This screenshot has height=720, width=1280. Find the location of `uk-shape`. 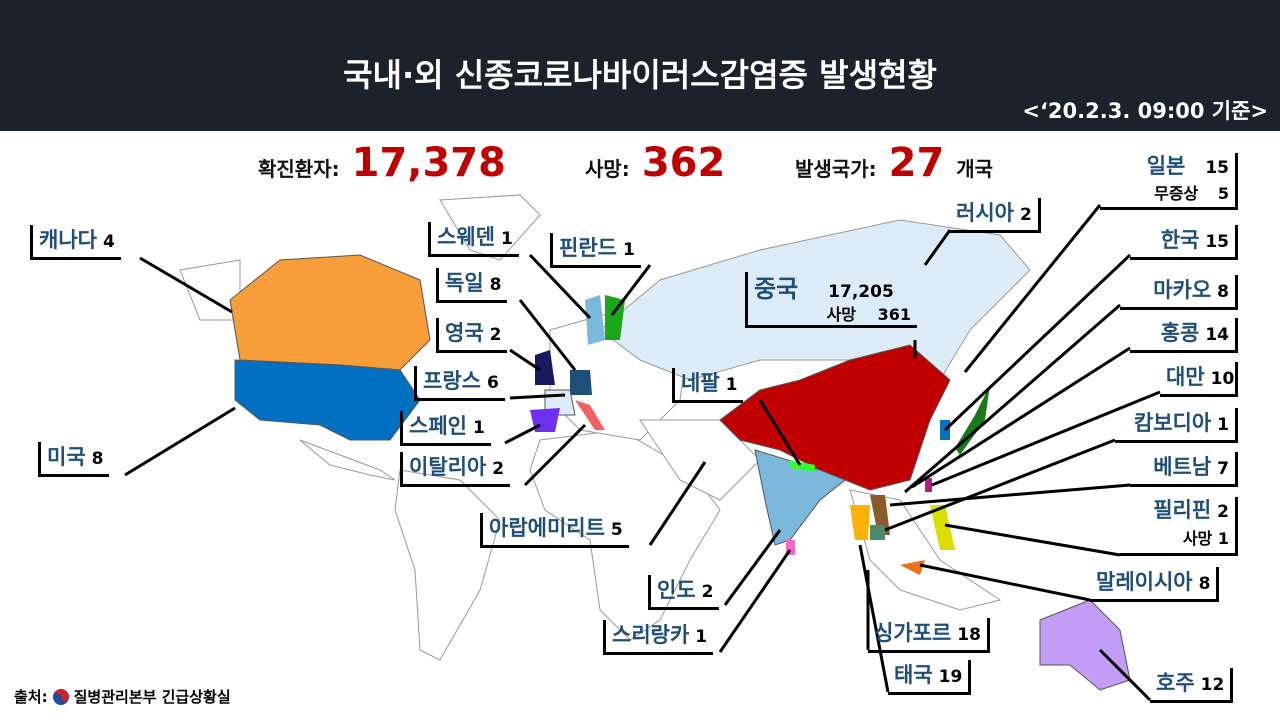

uk-shape is located at coordinates (545, 367).